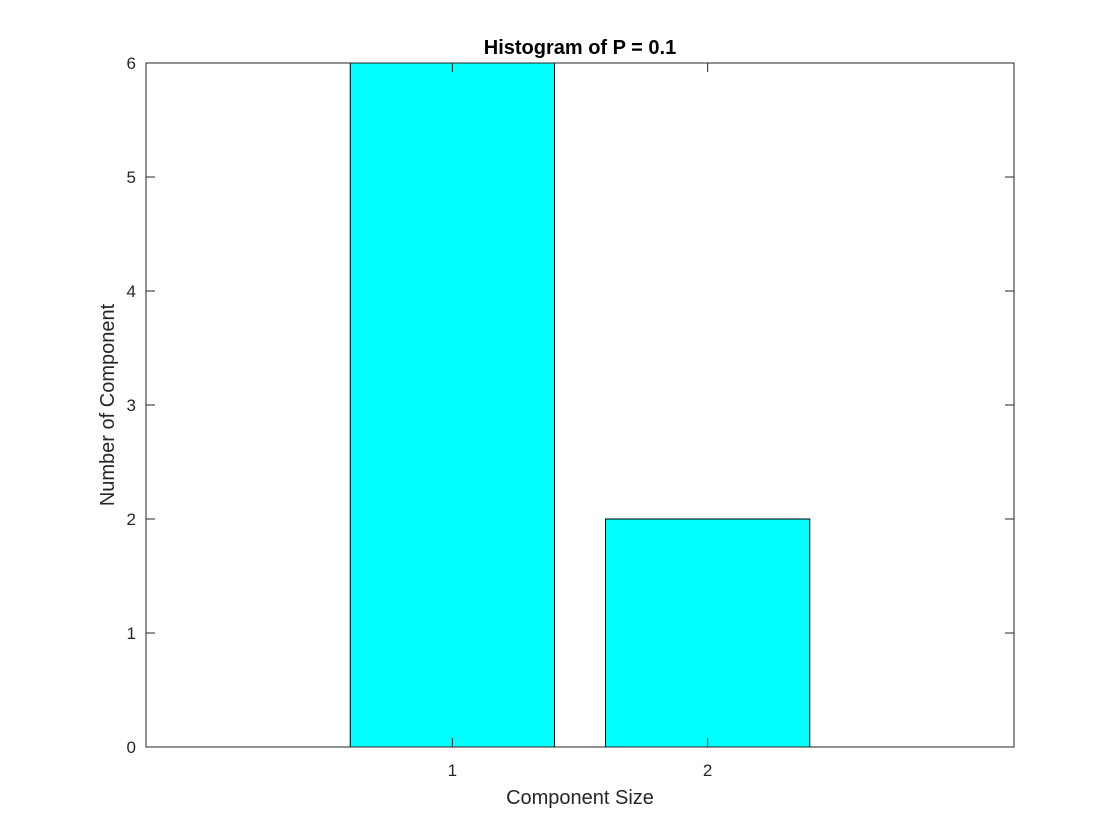  I want to click on x-tick-label: 2, so click(707, 770).